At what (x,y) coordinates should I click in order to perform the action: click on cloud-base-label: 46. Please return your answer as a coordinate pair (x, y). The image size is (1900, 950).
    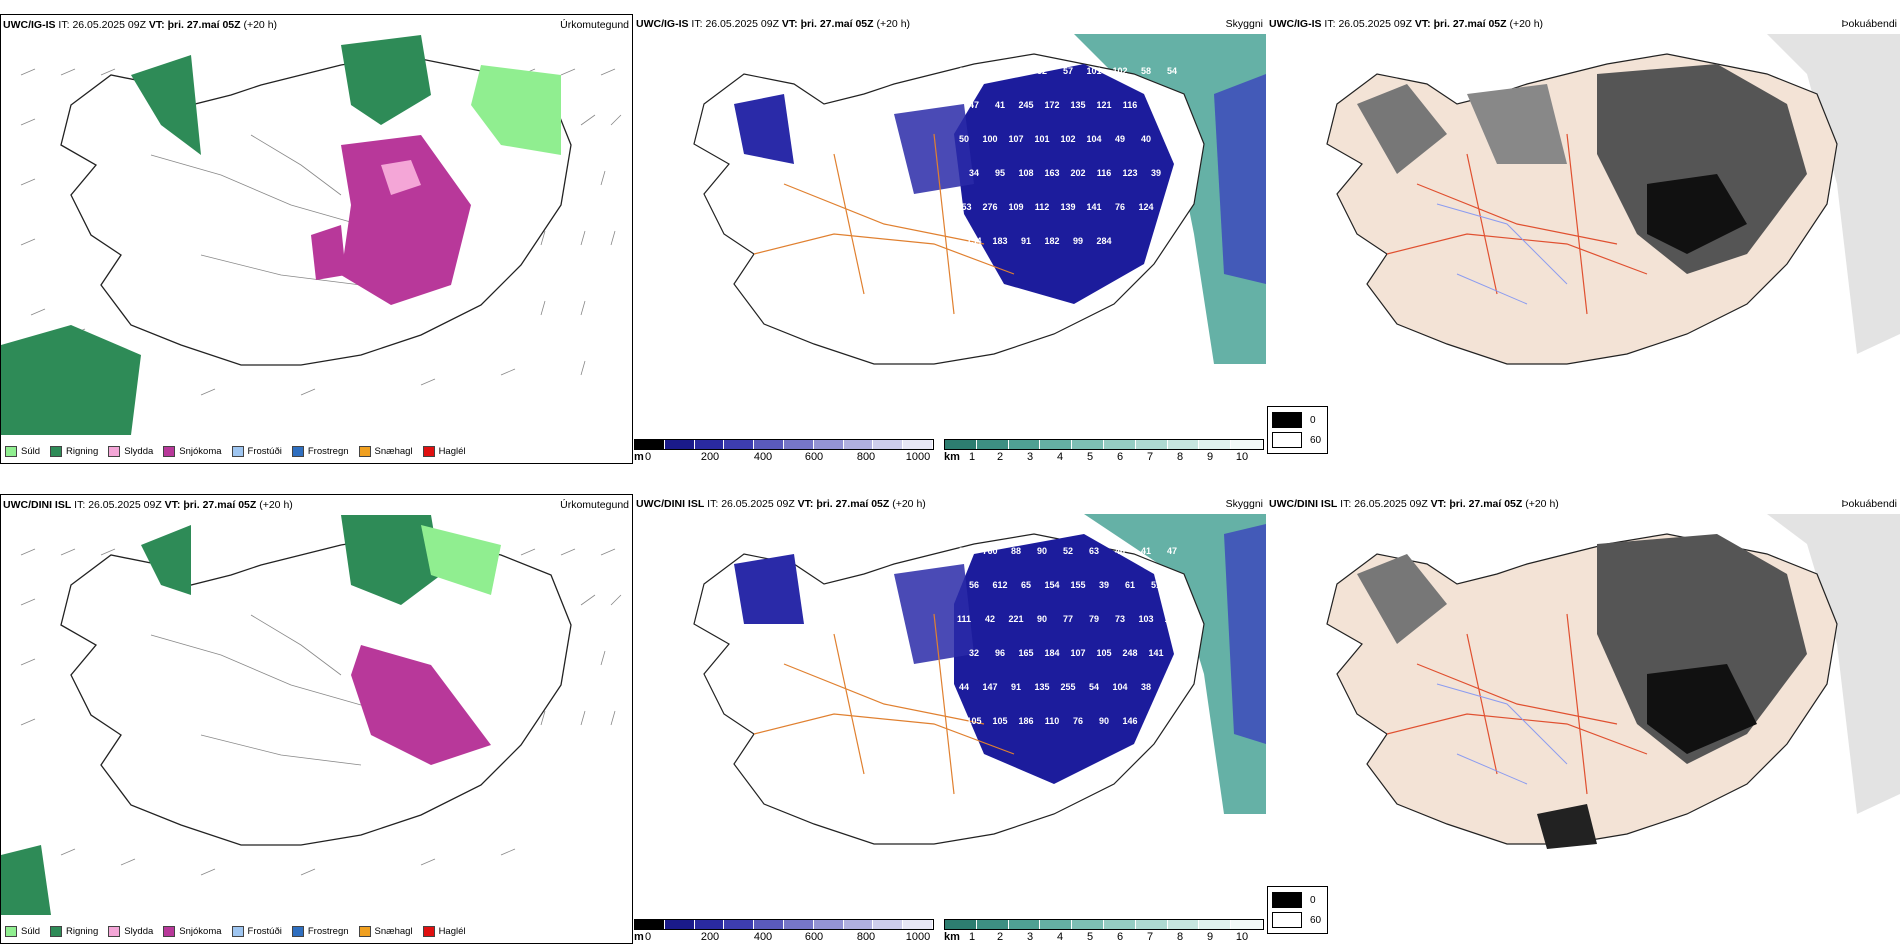
    Looking at the image, I should click on (1120, 551).